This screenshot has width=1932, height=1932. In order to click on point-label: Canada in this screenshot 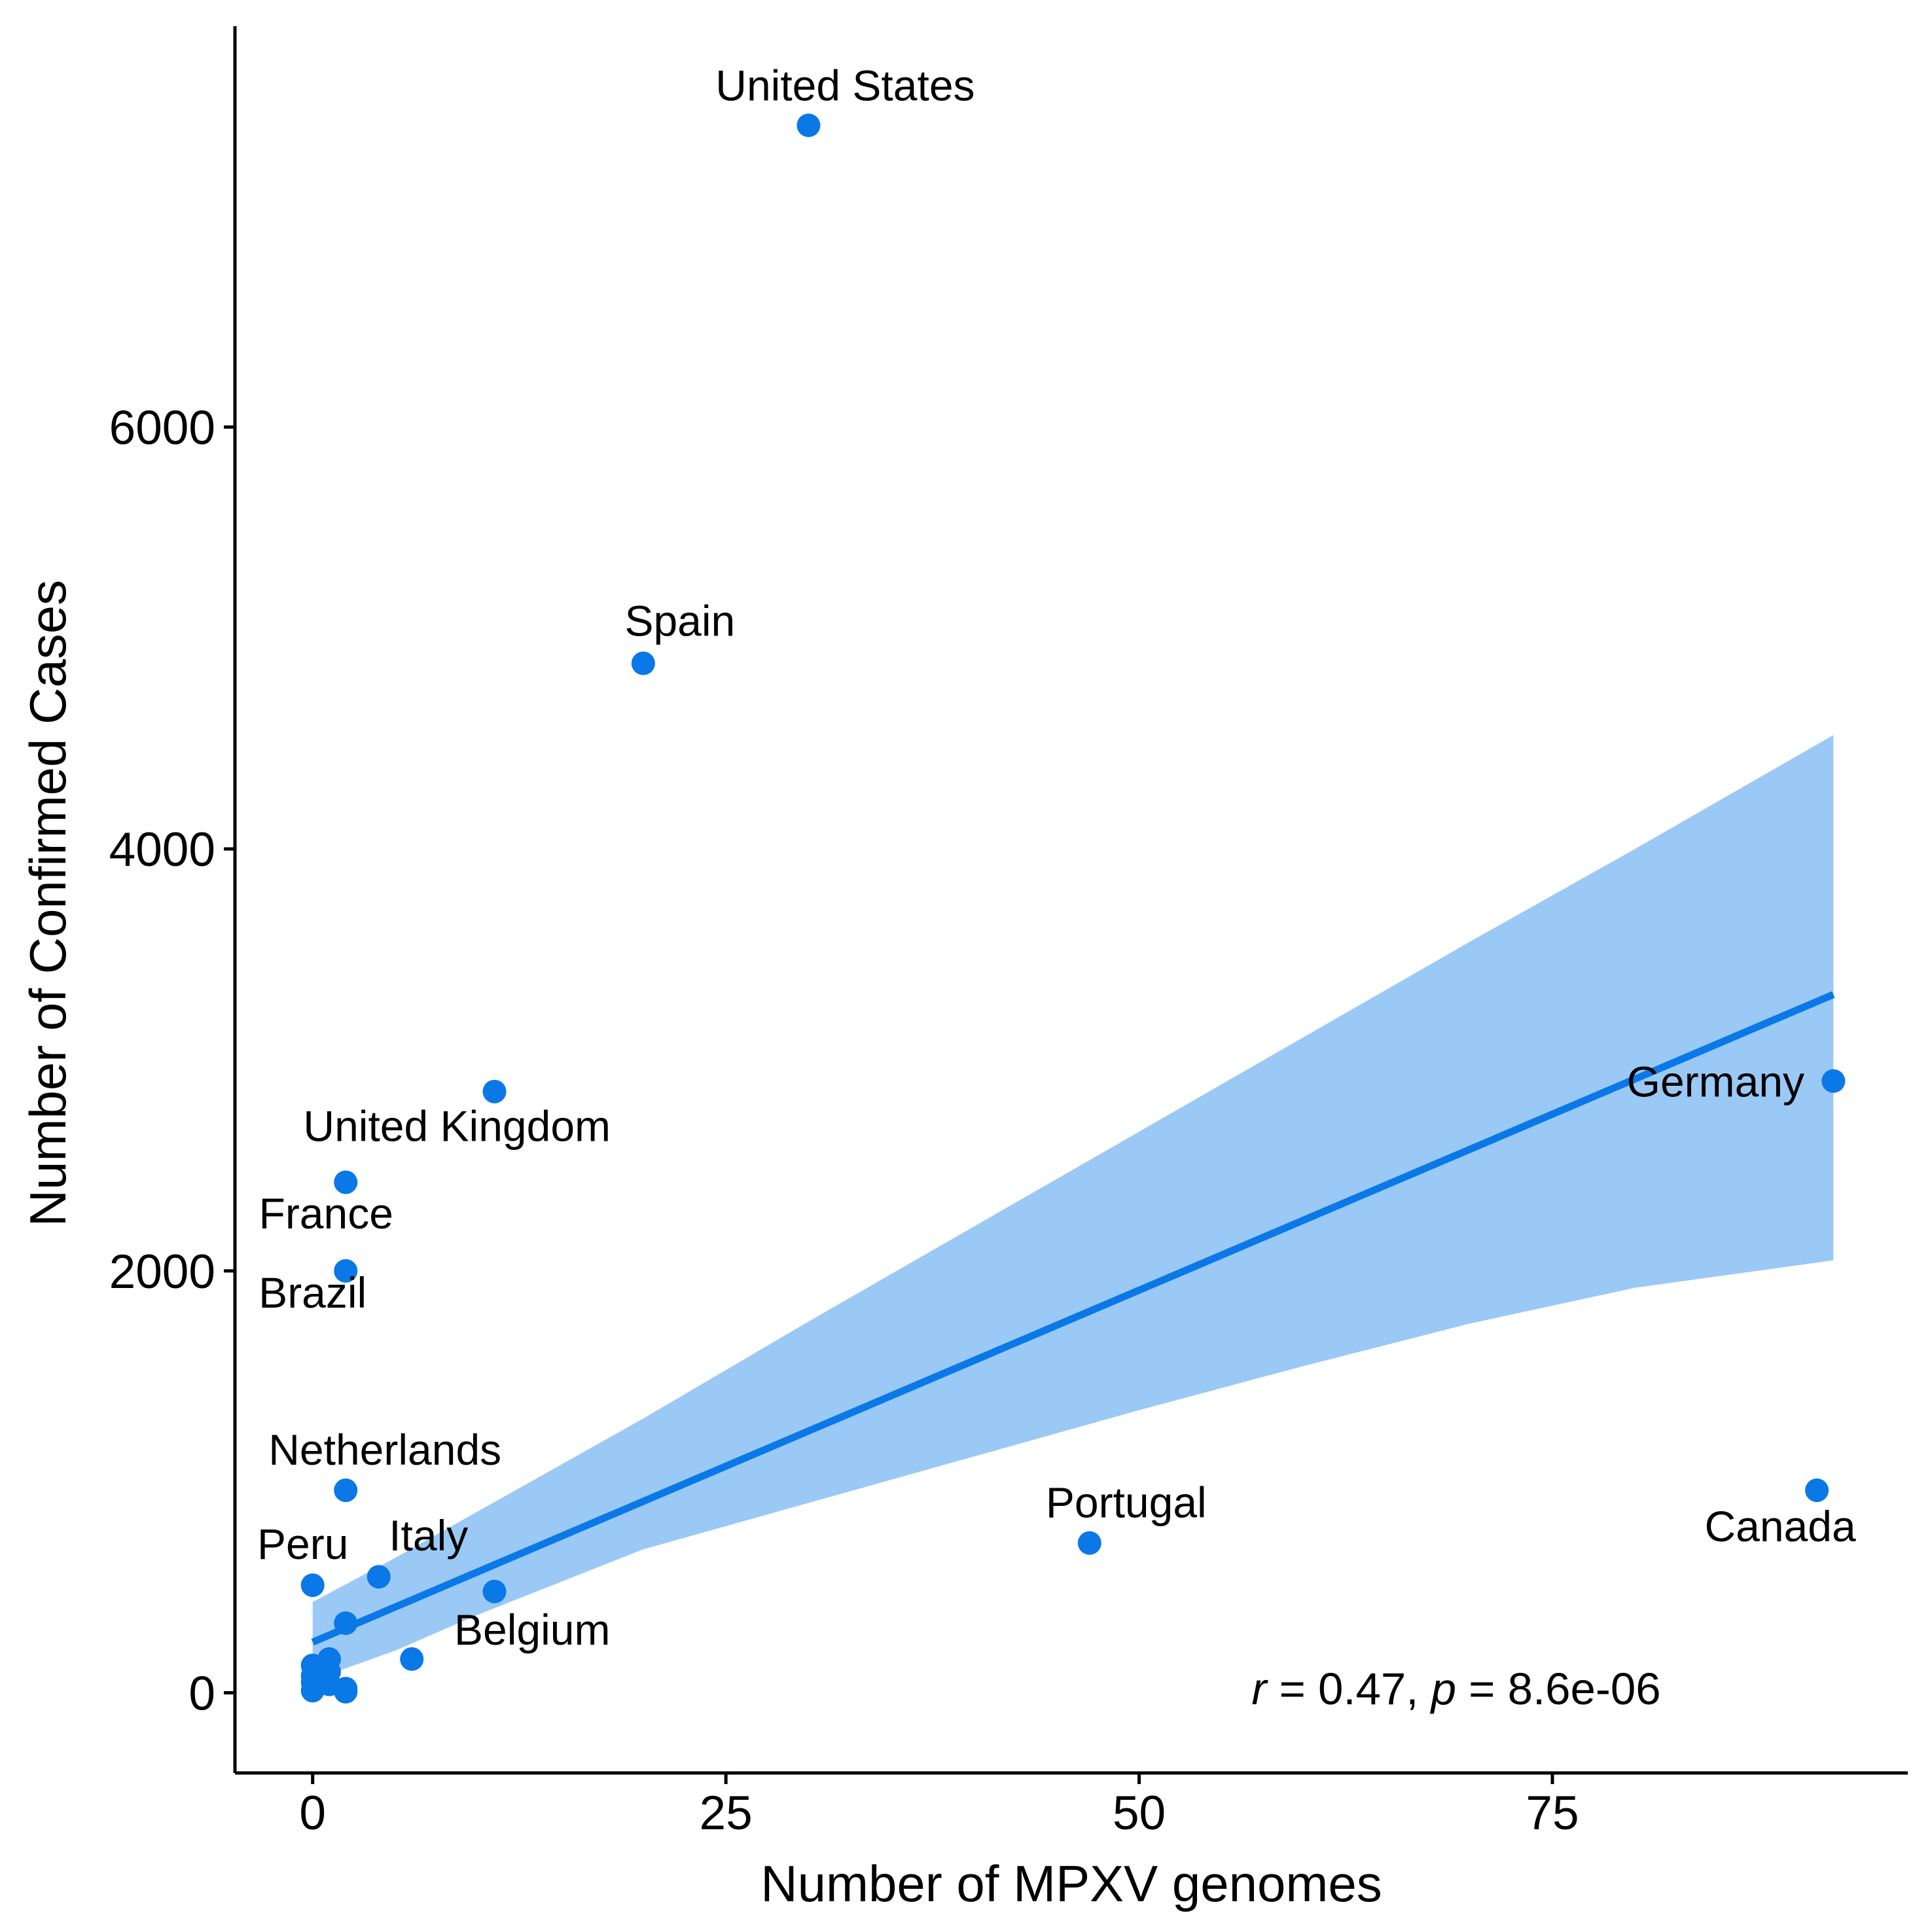, I will do `click(1779, 1526)`.